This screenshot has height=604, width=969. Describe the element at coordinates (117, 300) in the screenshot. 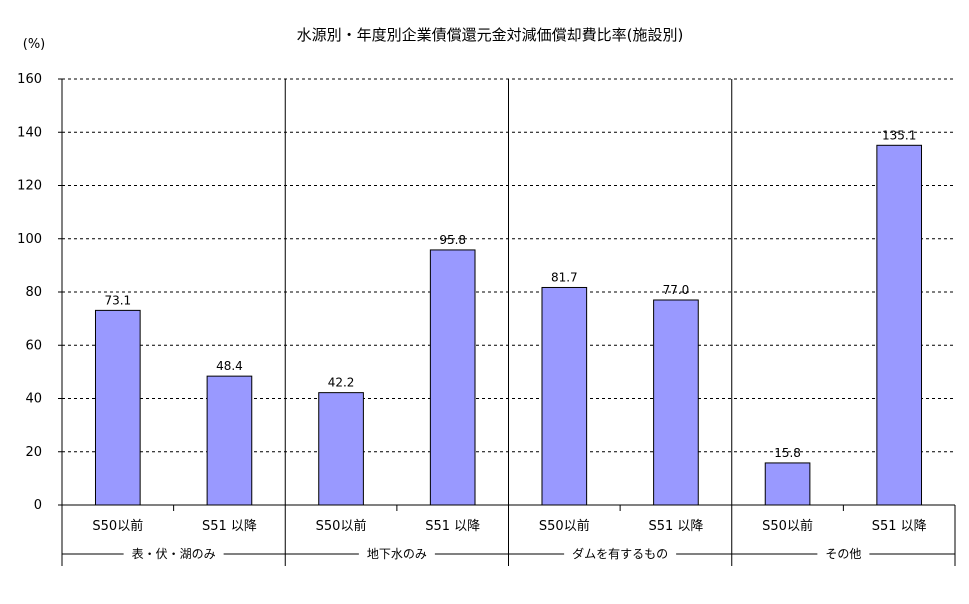

I see `data-label: 73.1` at that location.